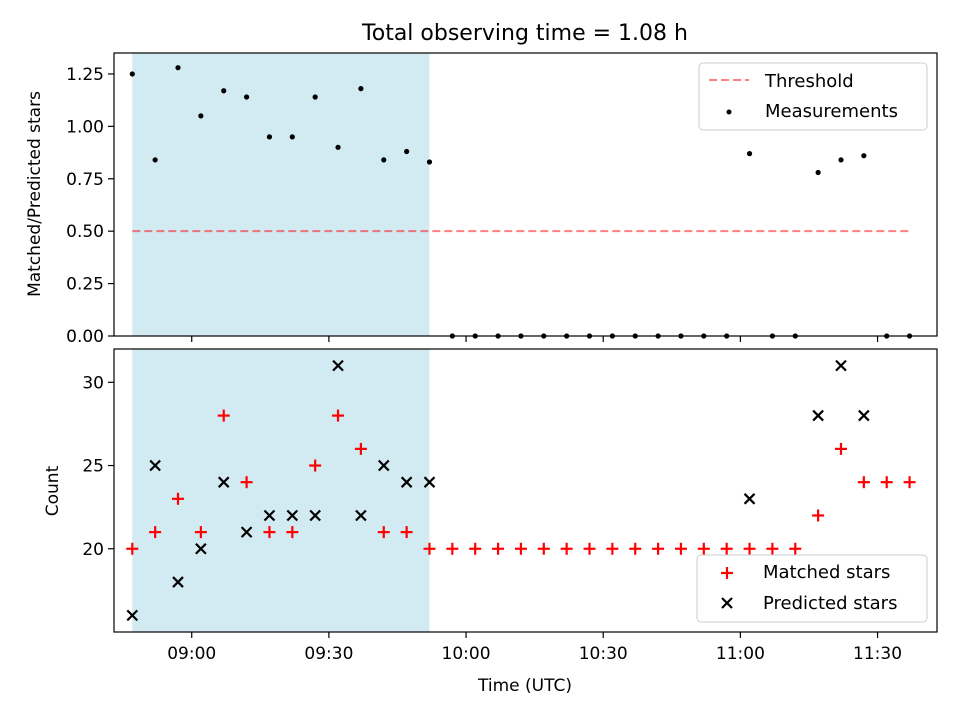 The height and width of the screenshot is (720, 960). I want to click on bottom-y-ticks: 20 25 30, so click(98, 466).